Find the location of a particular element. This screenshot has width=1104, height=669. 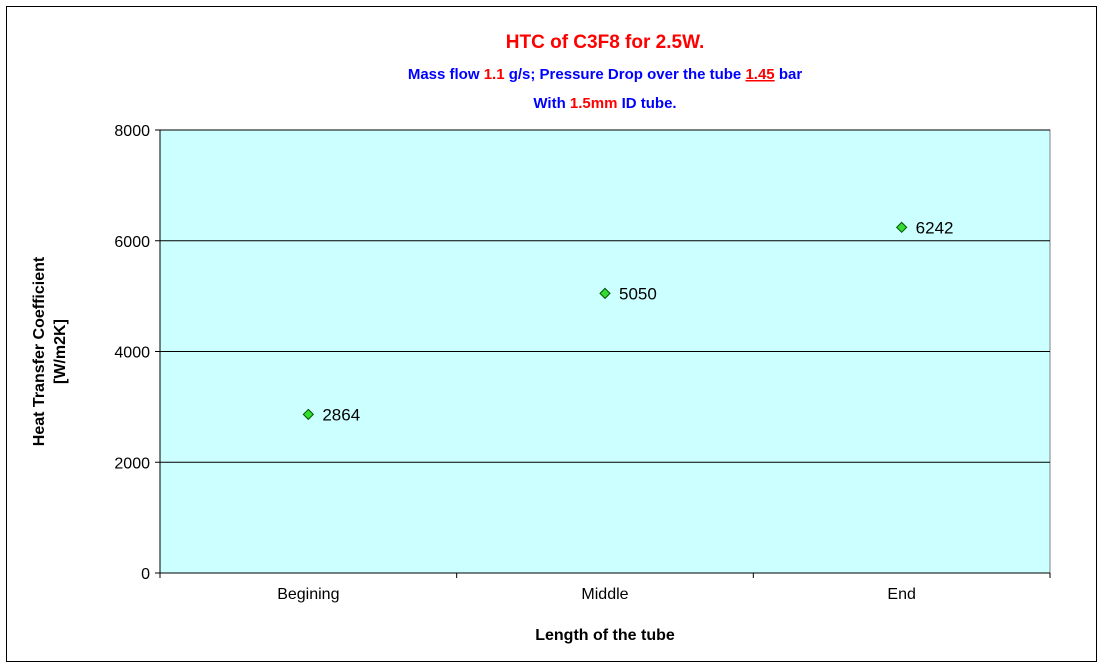

x-axis-label: Length of the tube is located at coordinates (605, 635).